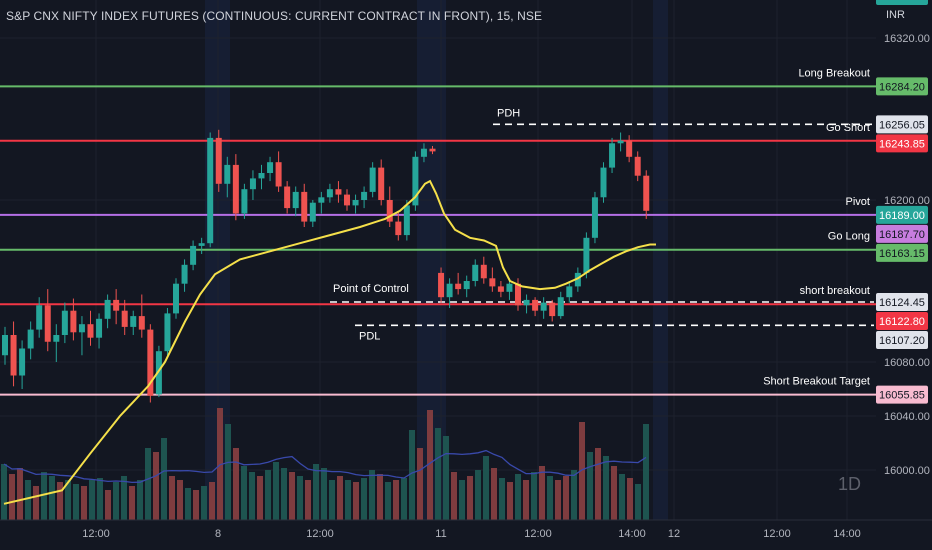 This screenshot has height=550, width=932. I want to click on x-tick-label: 11, so click(440, 534).